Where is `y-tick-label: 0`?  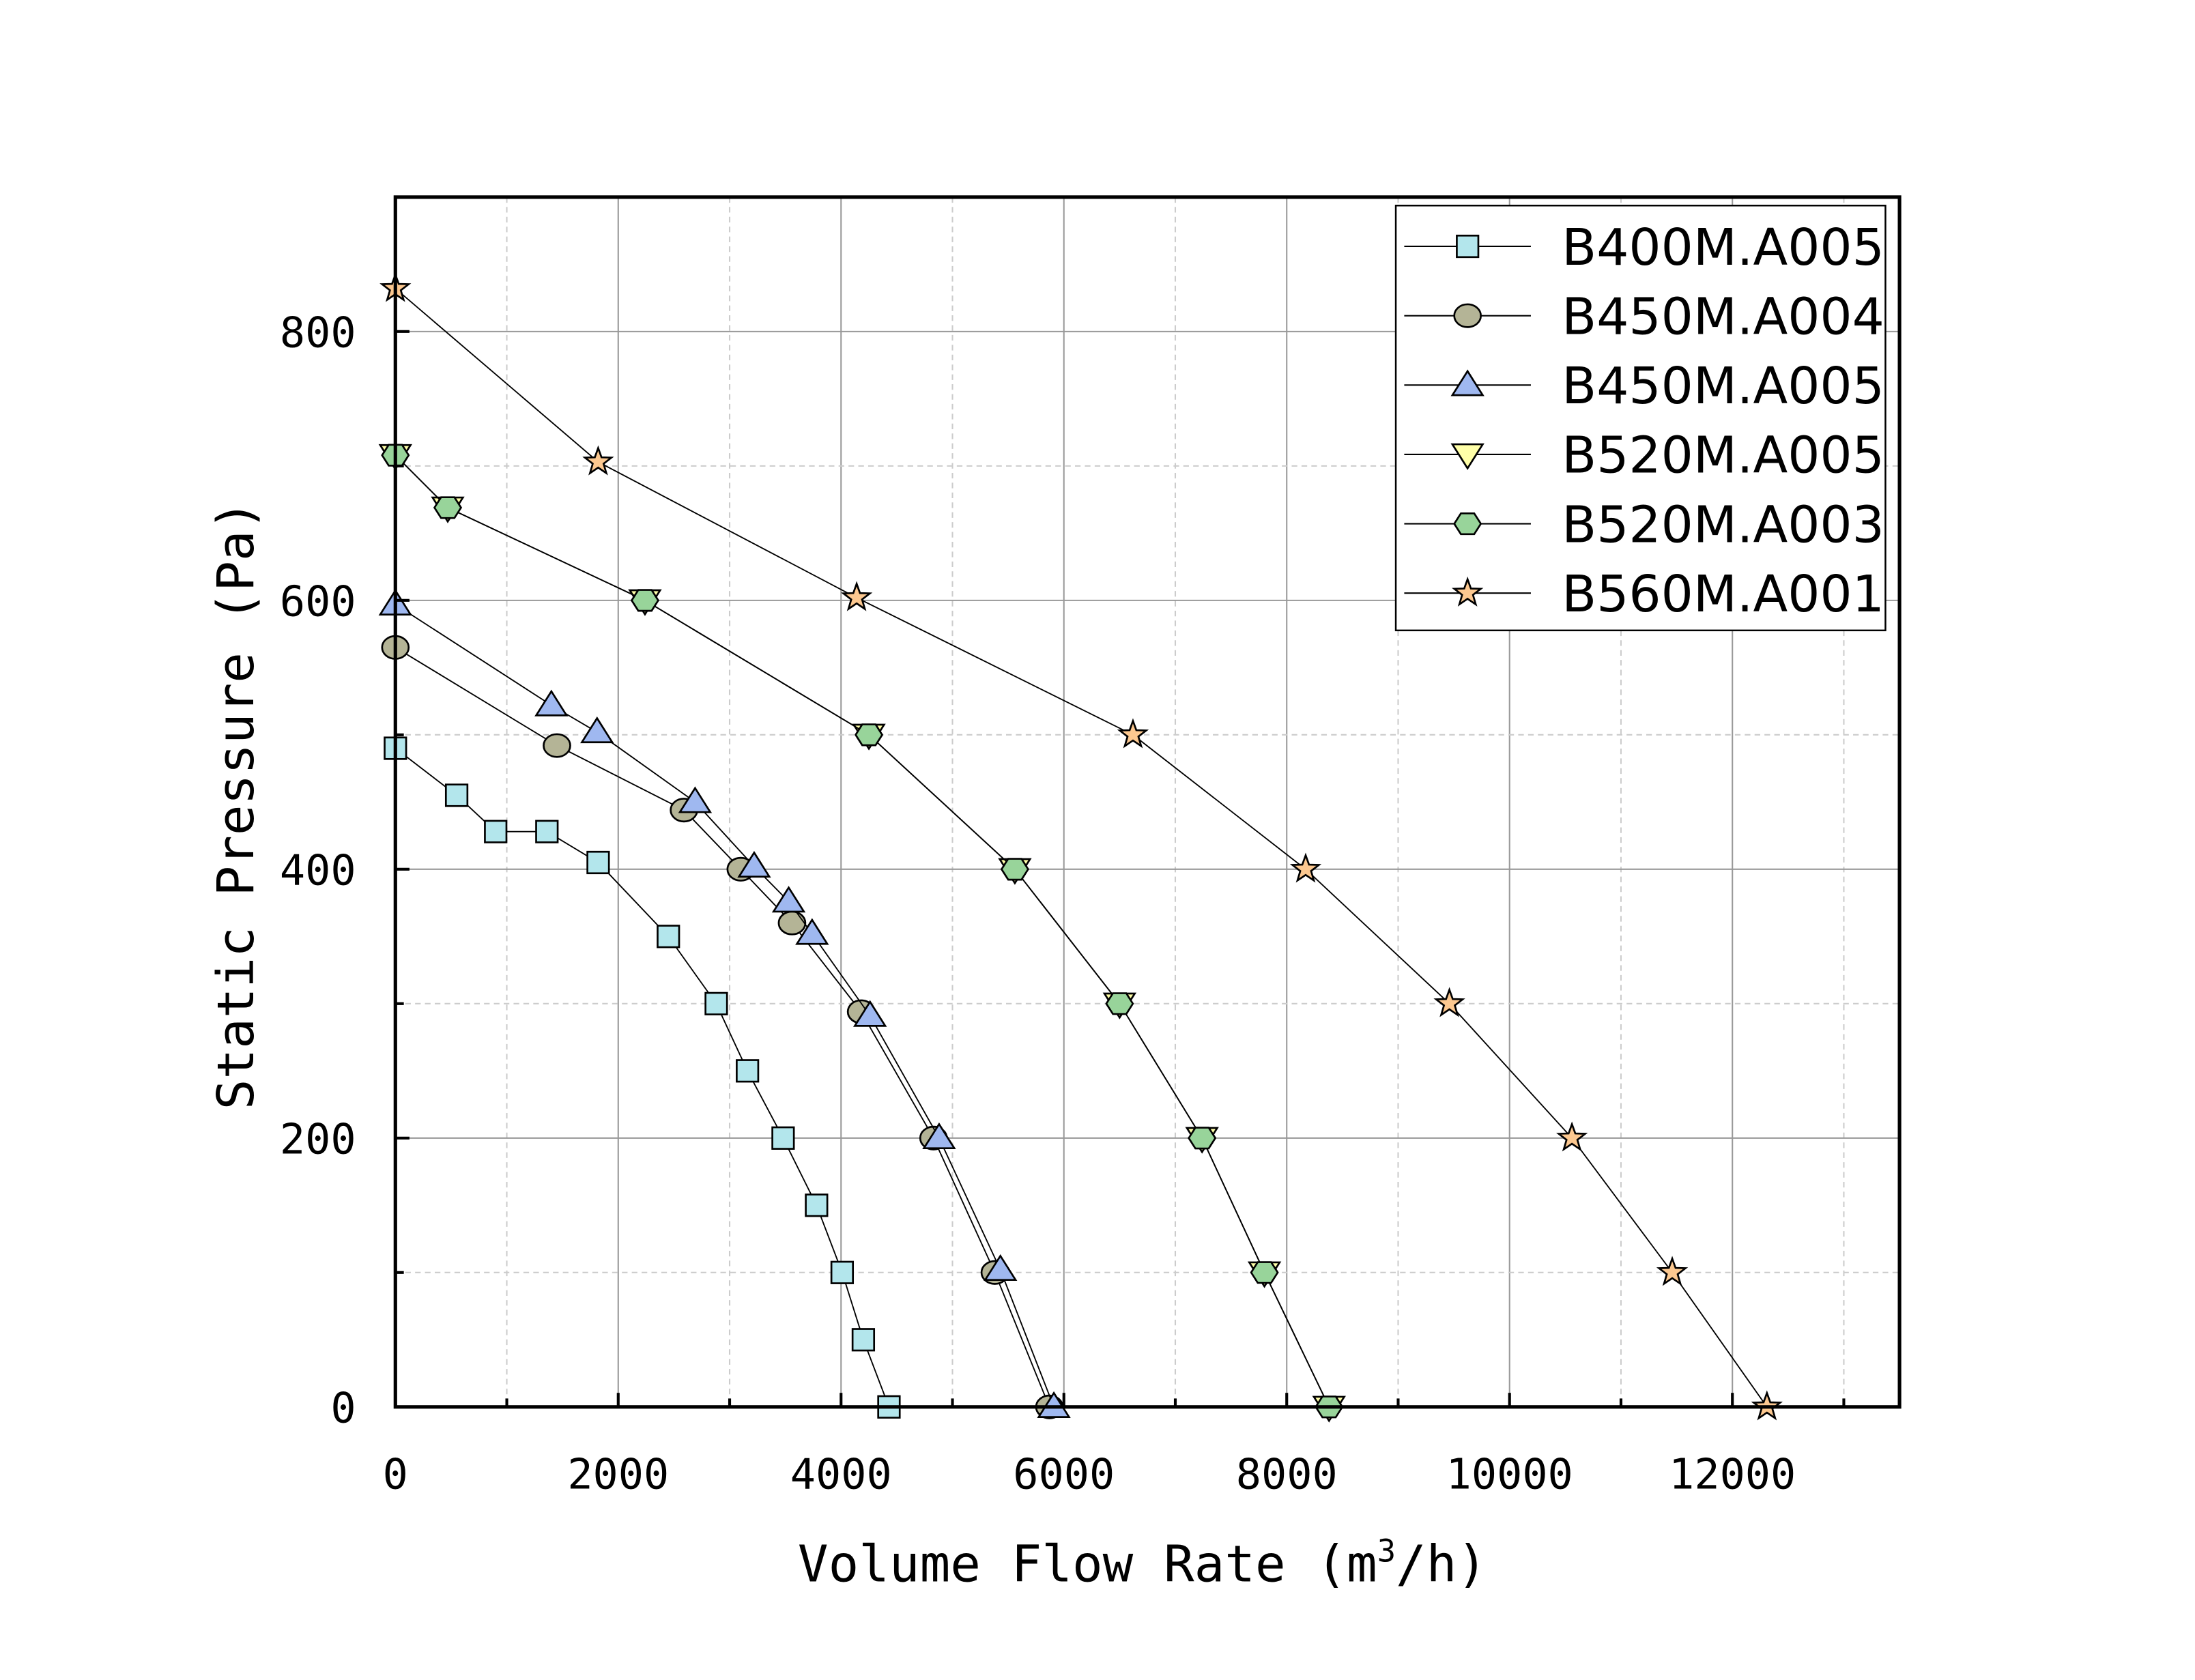 y-tick-label: 0 is located at coordinates (343, 1407).